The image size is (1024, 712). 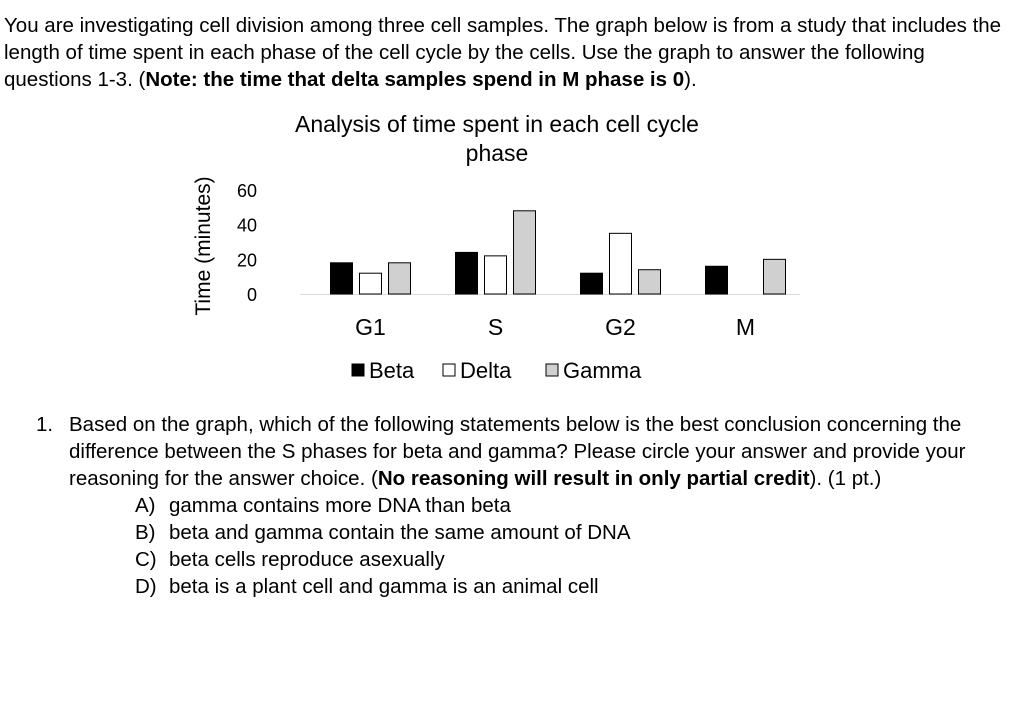 I want to click on bar-delta-g2, so click(x=620, y=263).